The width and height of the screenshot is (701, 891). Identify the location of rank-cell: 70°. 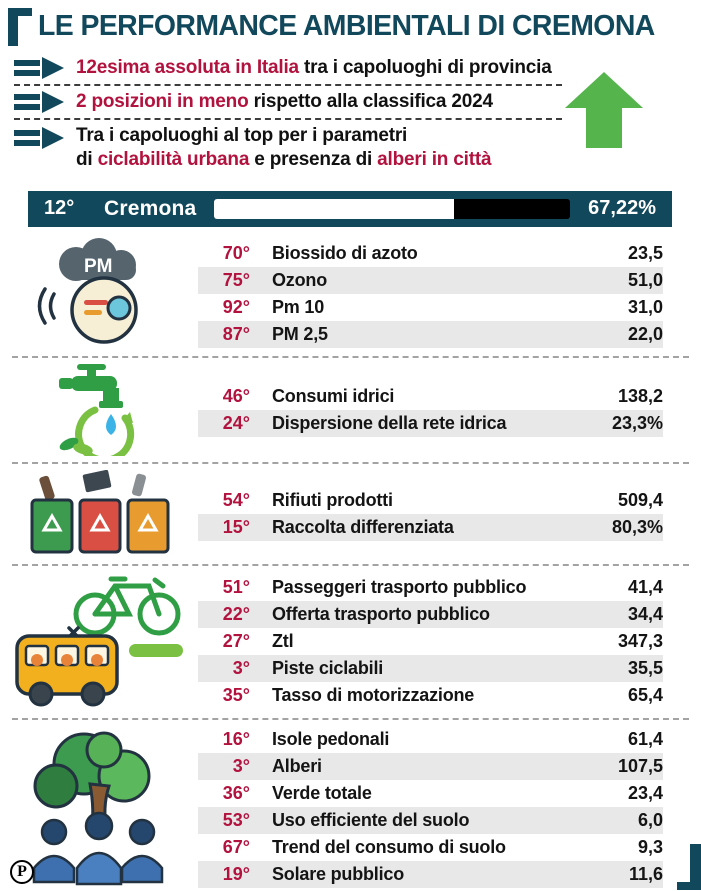
(236, 252).